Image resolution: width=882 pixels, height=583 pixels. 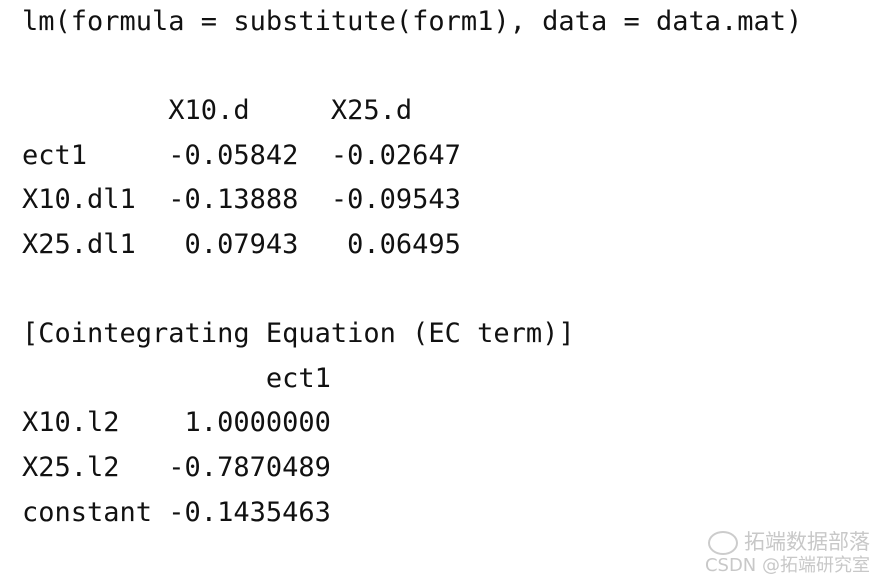 What do you see at coordinates (217, 111) in the screenshot?
I see `coef-header: X10.d X25.d` at bounding box center [217, 111].